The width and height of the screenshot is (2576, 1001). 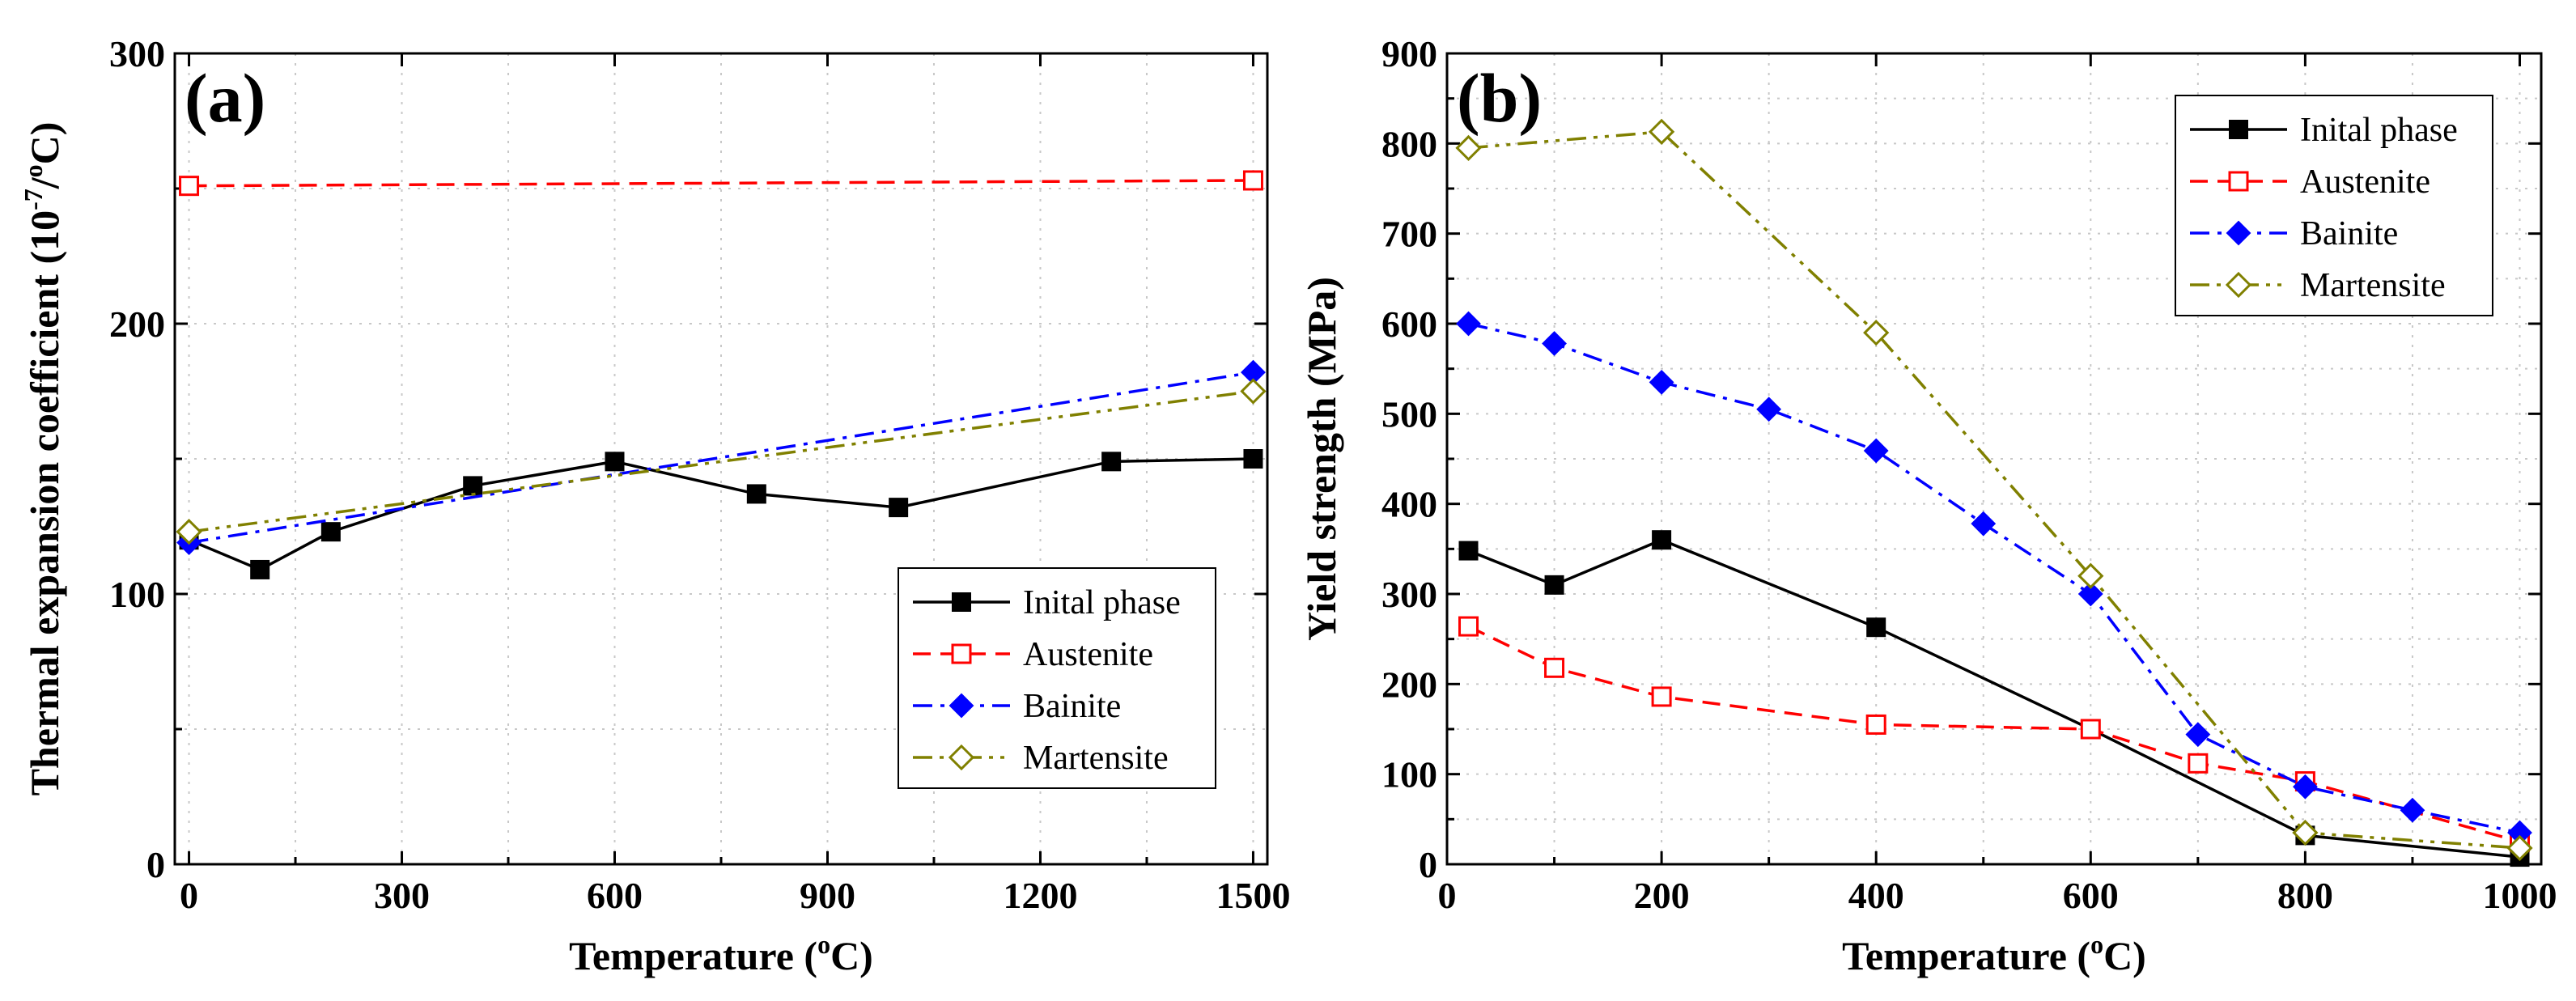 I want to click on x-tick-label: 200, so click(x=1662, y=895).